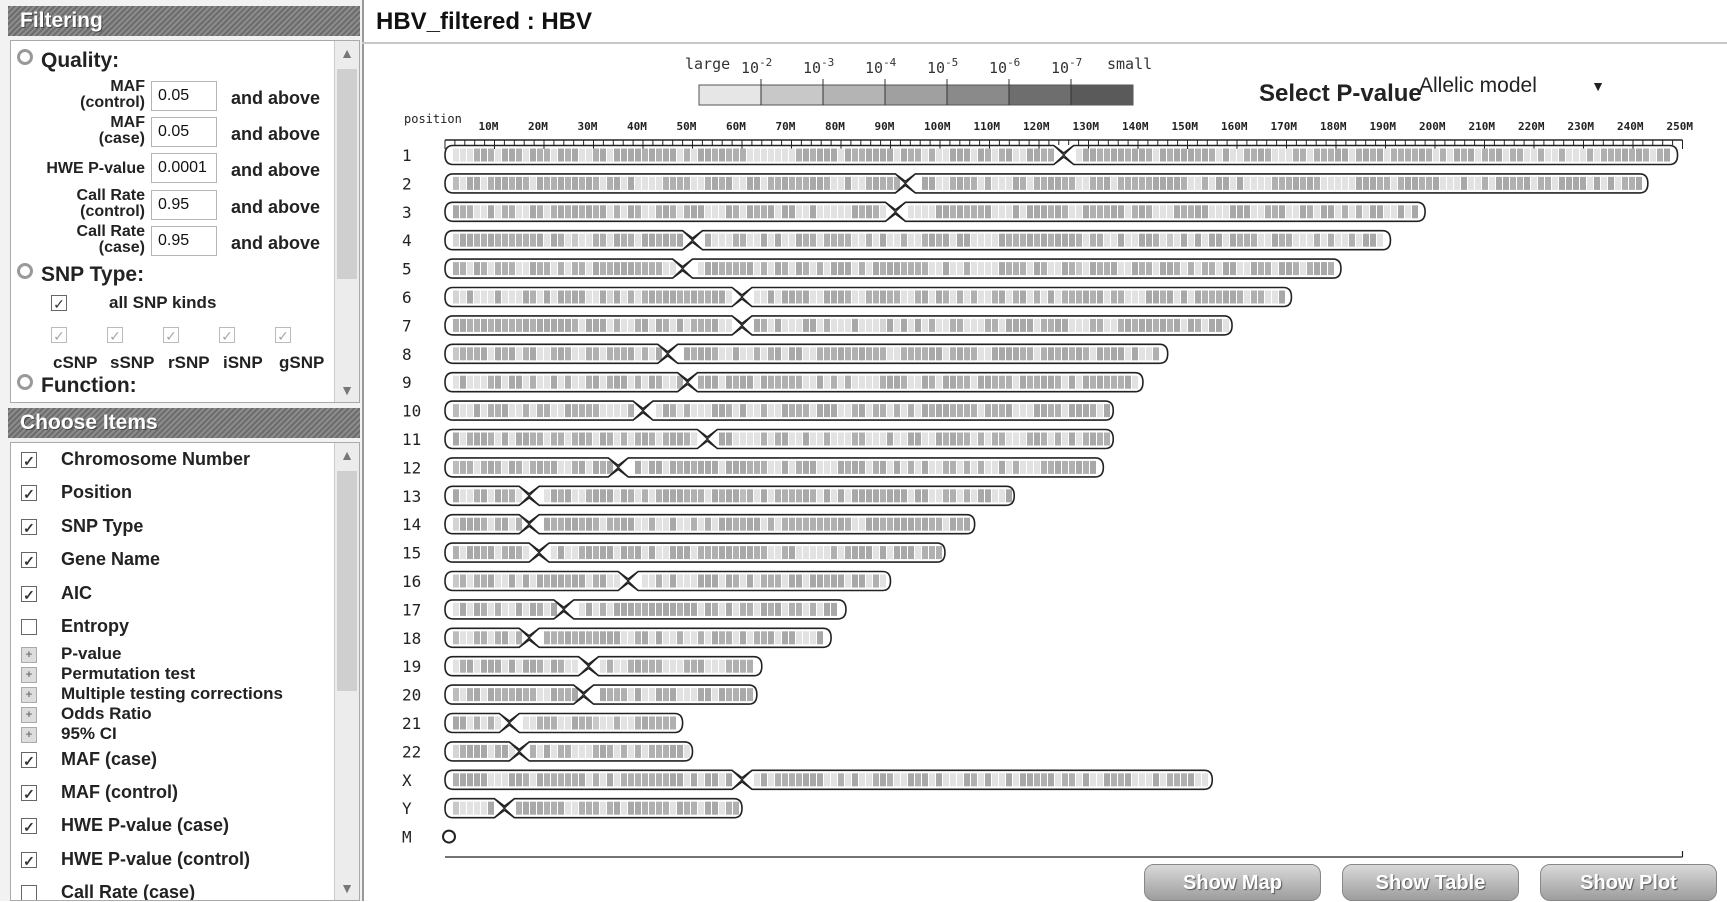 Image resolution: width=1727 pixels, height=902 pixels. I want to click on hwe-pvalue-input: 0.0001, so click(184, 168).